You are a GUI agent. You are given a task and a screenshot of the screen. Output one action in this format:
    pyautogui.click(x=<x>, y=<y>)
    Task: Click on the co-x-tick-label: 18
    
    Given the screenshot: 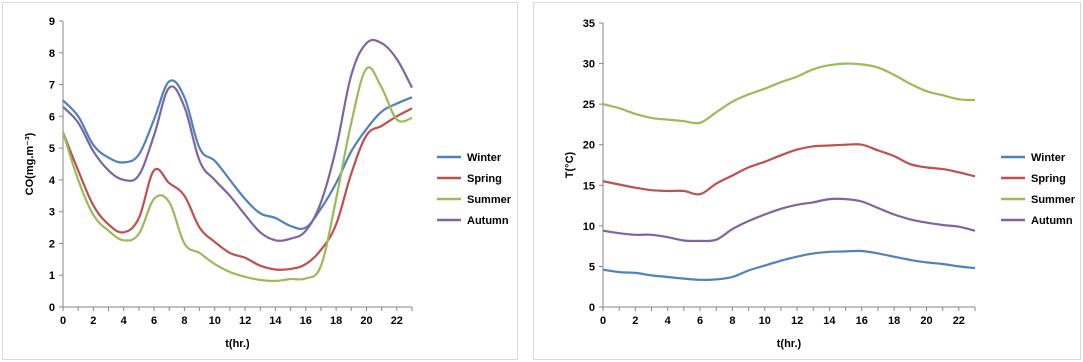 What is the action you would take?
    pyautogui.click(x=336, y=321)
    